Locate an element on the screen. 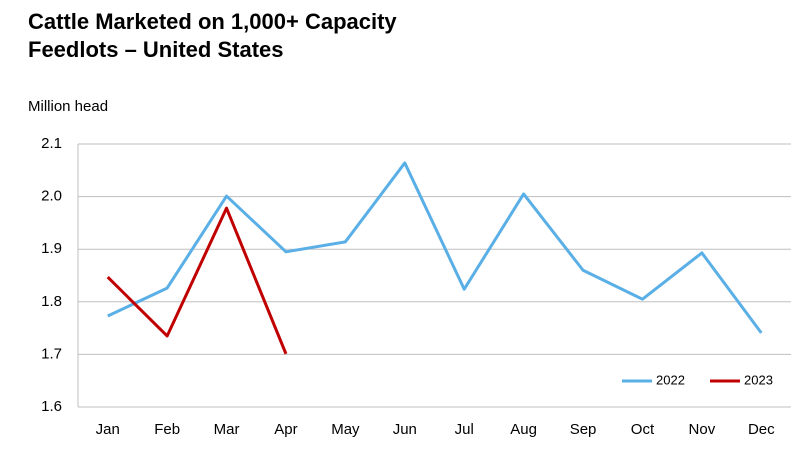  x-tick-label: Apr is located at coordinates (285, 429).